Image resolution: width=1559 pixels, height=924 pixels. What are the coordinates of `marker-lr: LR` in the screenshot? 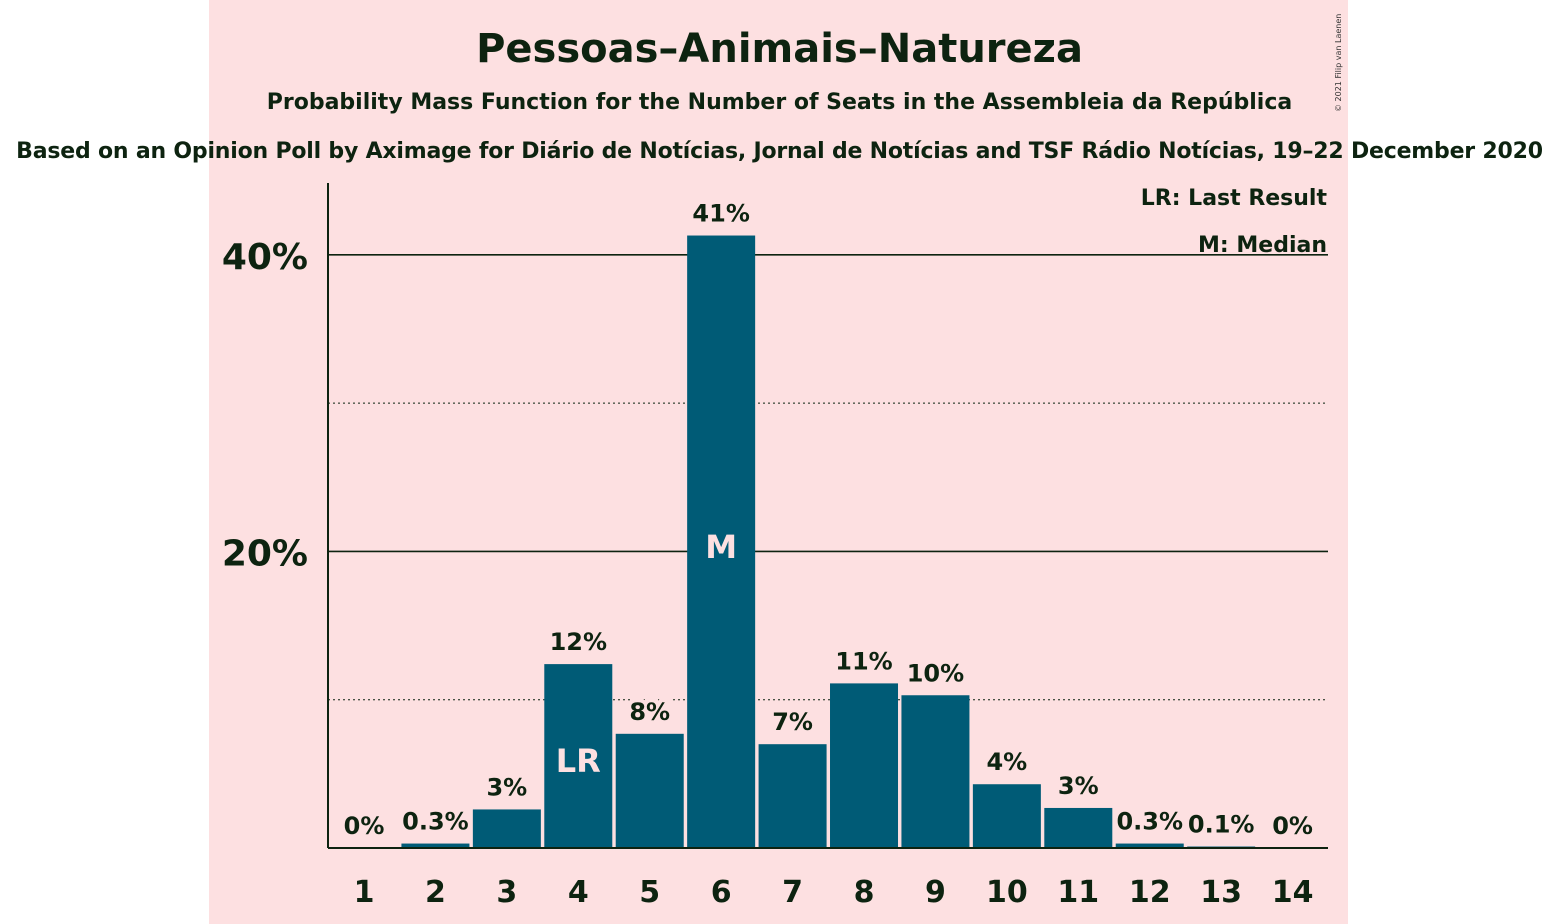 It's located at (578, 761).